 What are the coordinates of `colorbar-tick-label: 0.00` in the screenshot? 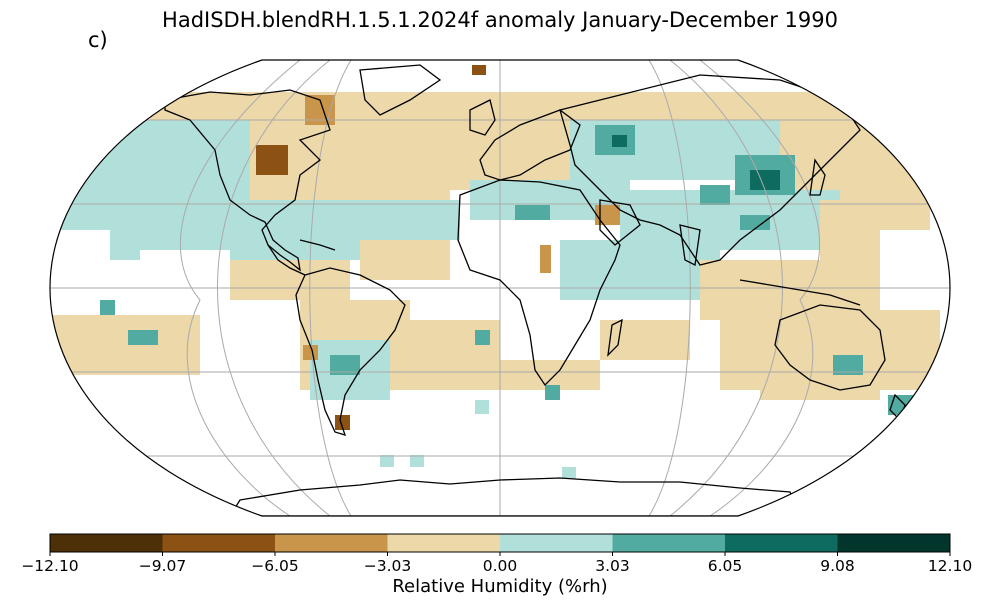 It's located at (500, 566).